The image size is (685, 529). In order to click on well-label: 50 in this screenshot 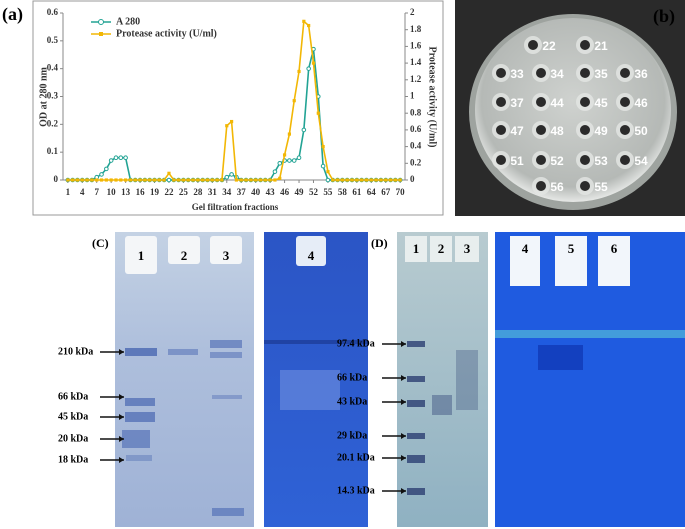, I will do `click(641, 131)`.